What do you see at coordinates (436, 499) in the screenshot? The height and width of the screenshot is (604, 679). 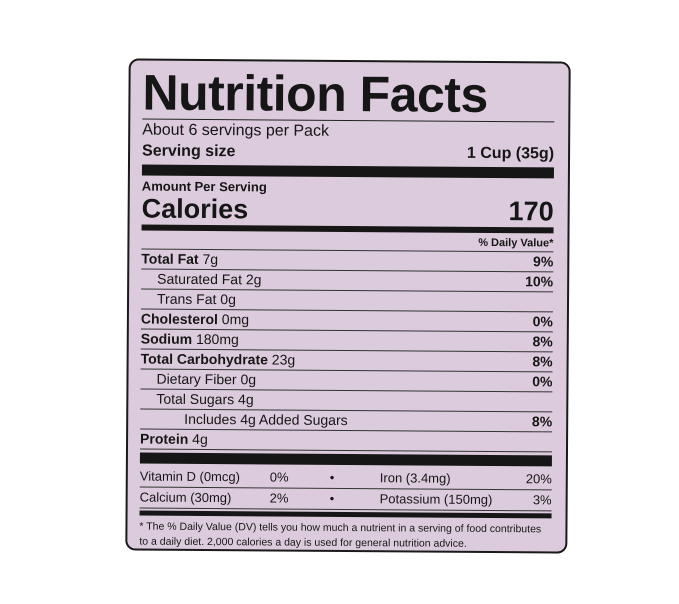 I see `vitamin-right: Potassium (150mg)` at bounding box center [436, 499].